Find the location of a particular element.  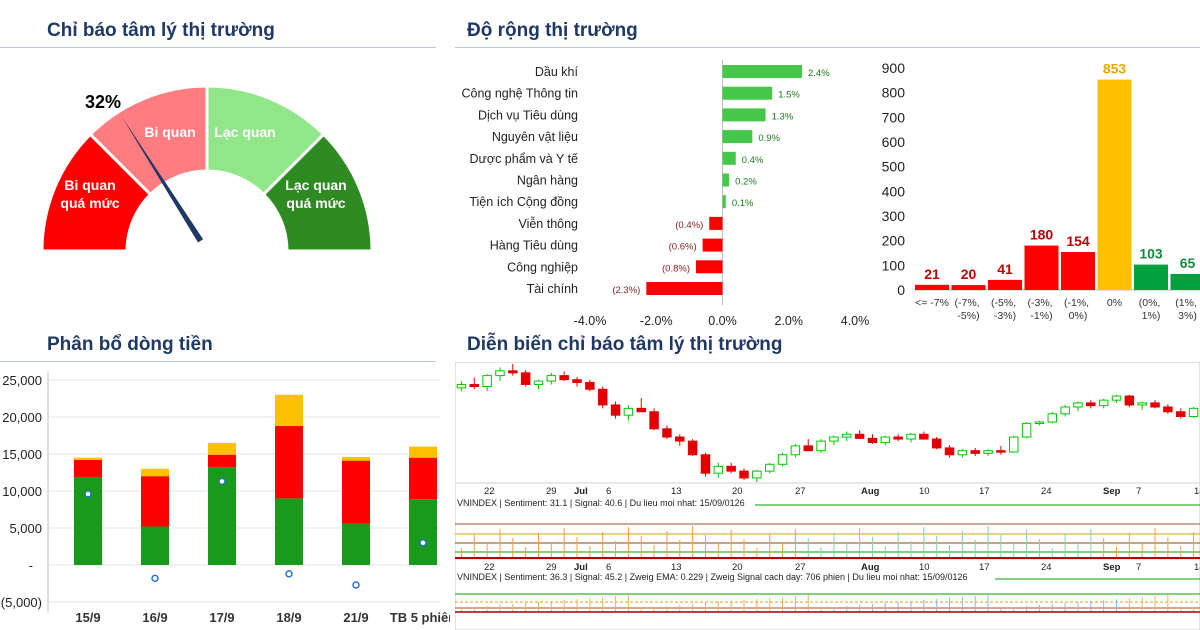

dist-data-label: 41 is located at coordinates (1005, 269).